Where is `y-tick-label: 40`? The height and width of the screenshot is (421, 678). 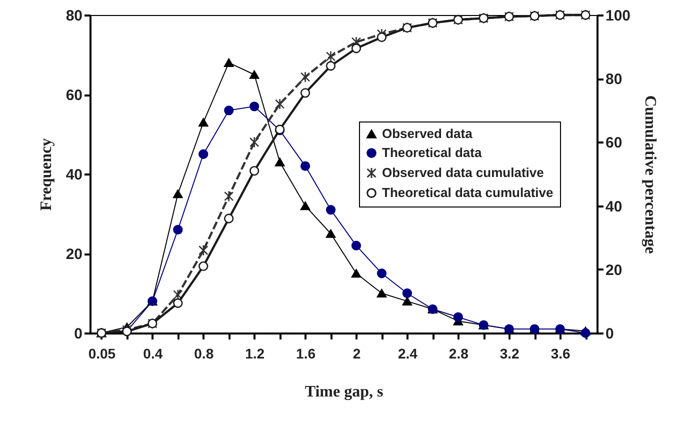 y-tick-label: 40 is located at coordinates (74, 175).